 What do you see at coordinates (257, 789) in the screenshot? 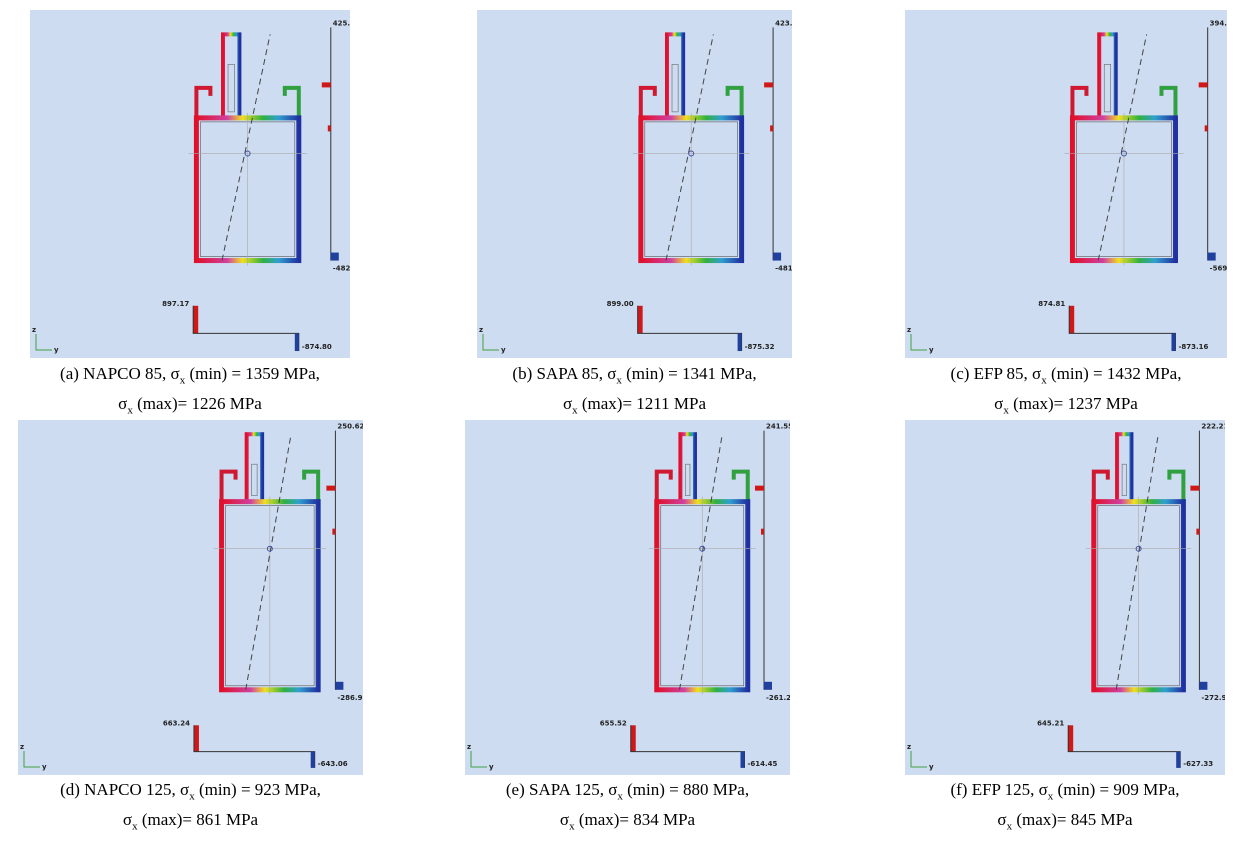
I see `caption-text: (min) = 923 MPa,` at bounding box center [257, 789].